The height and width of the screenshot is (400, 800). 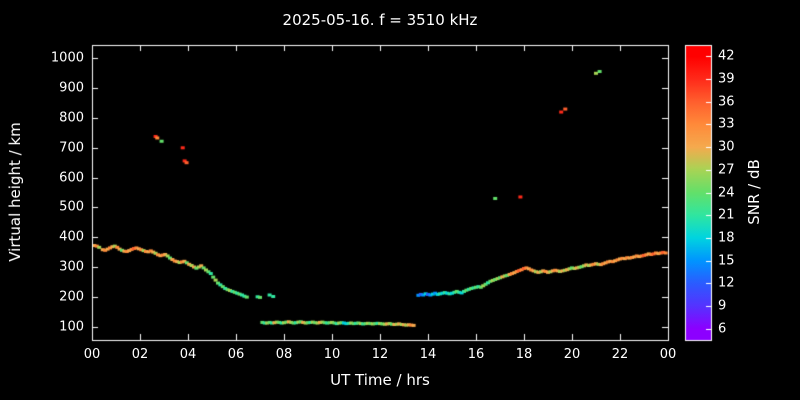 I want to click on x-tick-label: 20, so click(x=572, y=354).